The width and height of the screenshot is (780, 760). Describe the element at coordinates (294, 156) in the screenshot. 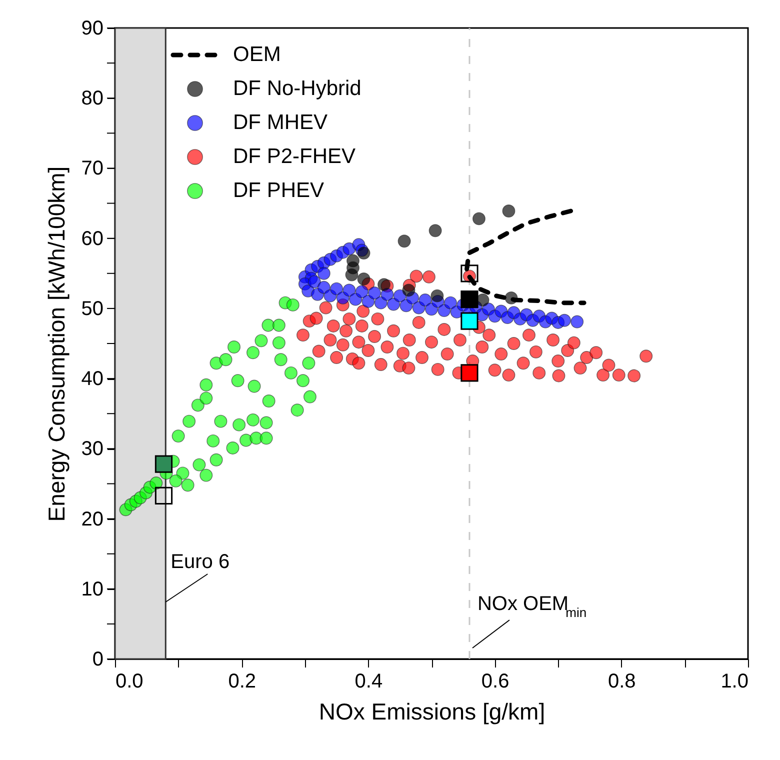

I see `legend-label: DF P2-FHEV` at that location.